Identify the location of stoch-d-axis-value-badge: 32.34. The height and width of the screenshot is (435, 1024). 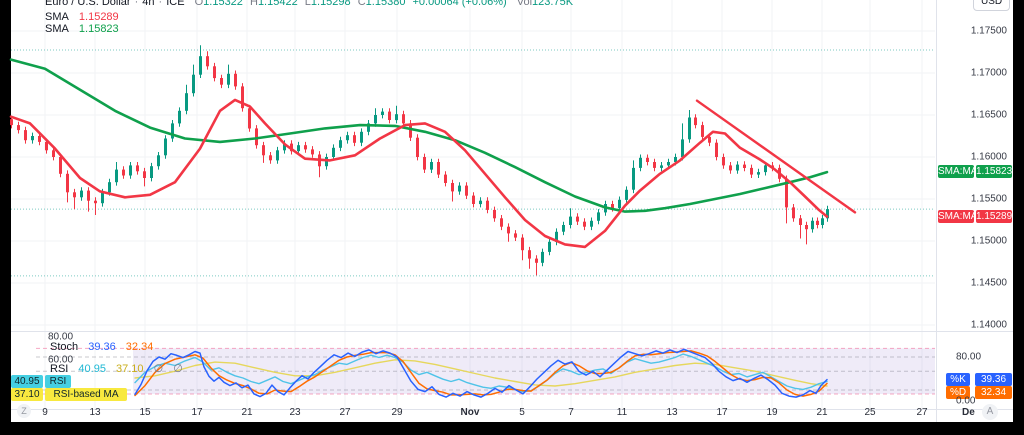
(993, 392).